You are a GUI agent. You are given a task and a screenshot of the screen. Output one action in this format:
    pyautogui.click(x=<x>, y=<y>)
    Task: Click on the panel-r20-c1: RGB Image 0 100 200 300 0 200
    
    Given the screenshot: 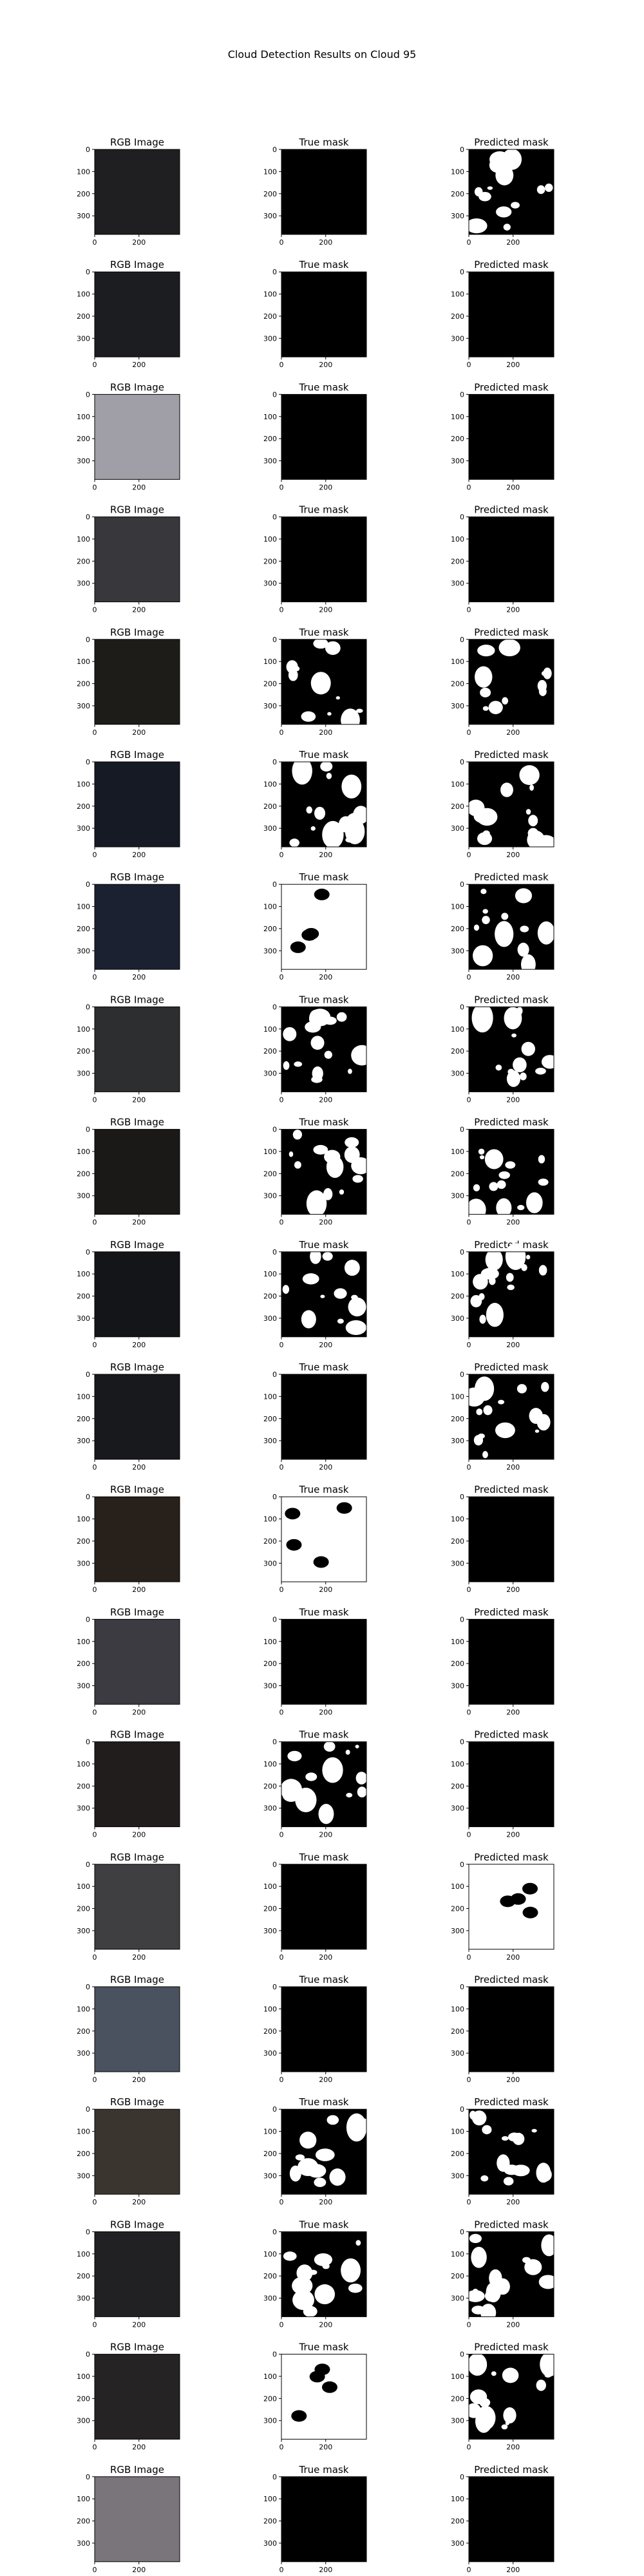 What is the action you would take?
    pyautogui.click(x=128, y=2519)
    